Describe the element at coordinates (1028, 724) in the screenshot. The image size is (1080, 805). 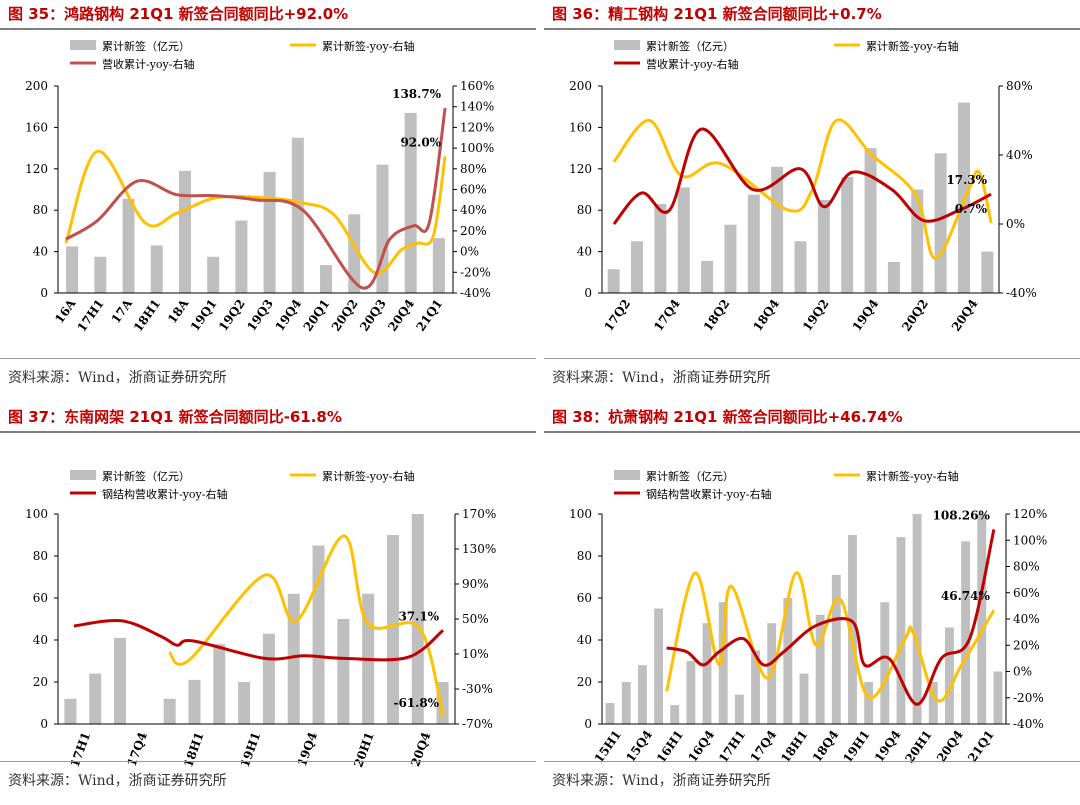
I see `y-tick-label-right: -40%` at that location.